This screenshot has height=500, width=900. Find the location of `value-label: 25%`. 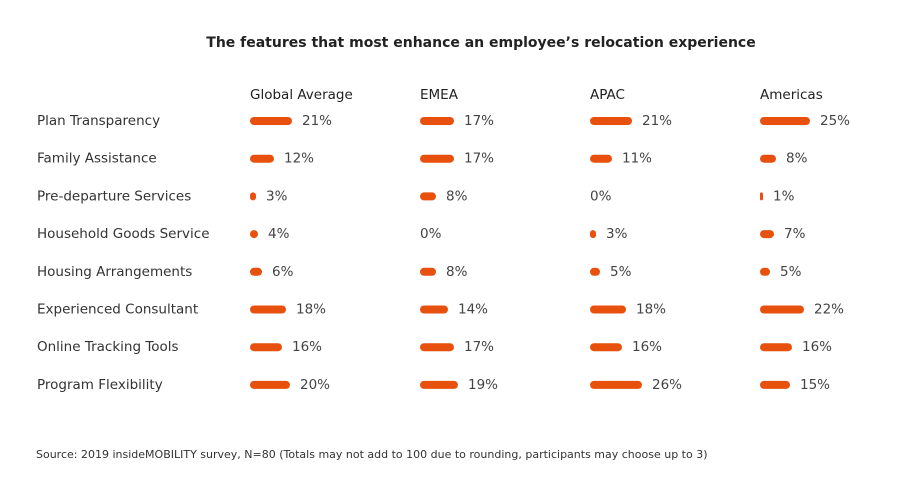

value-label: 25% is located at coordinates (835, 121).